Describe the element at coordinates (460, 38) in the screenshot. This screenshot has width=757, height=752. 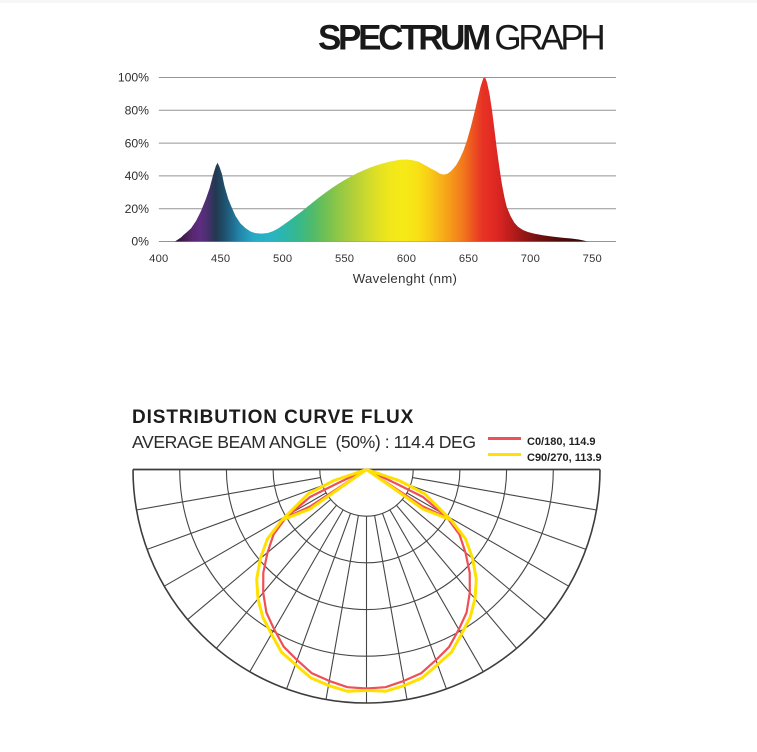
I see `svg-text: SPECTRUM GRAPH` at that location.